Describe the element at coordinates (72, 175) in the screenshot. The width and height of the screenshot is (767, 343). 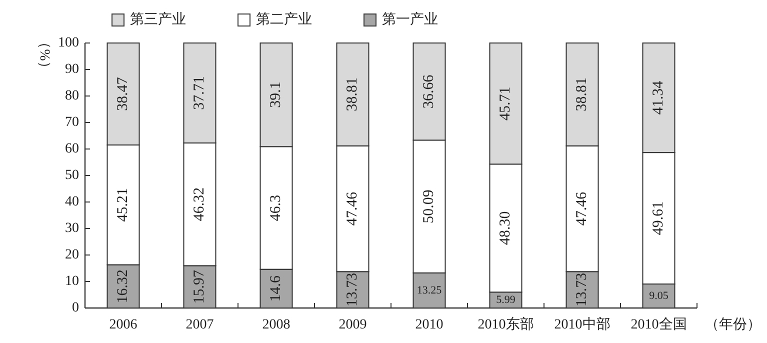
I see `y-tick-label: 50` at that location.